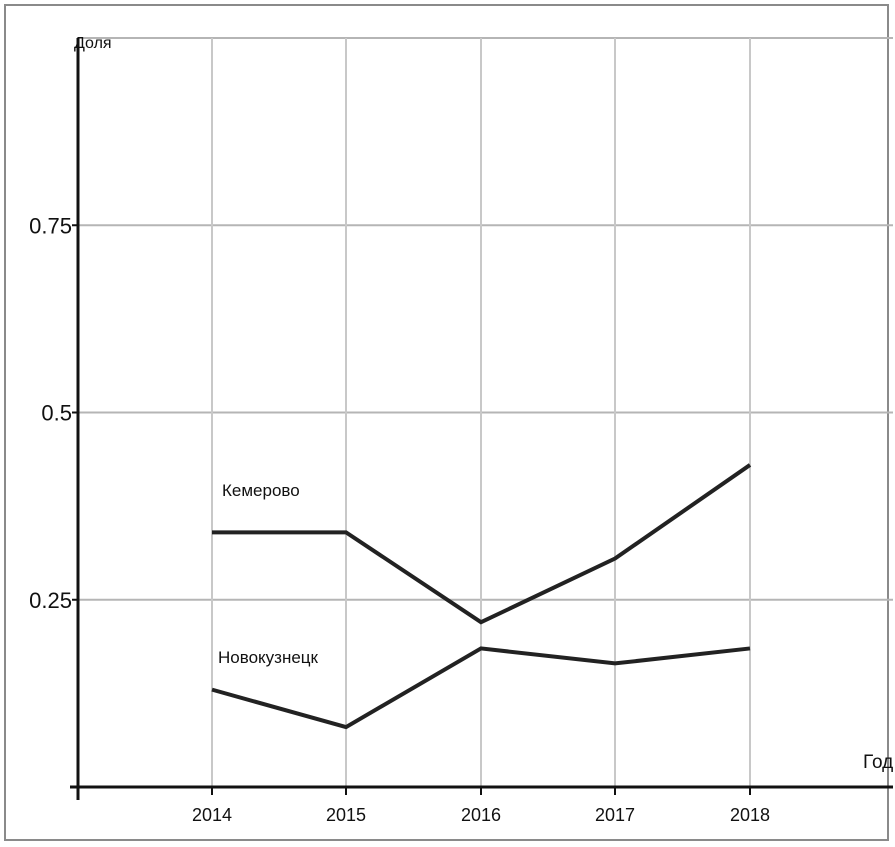 This screenshot has width=895, height=847. I want to click on y-tick-label: 0.25, so click(50, 600).